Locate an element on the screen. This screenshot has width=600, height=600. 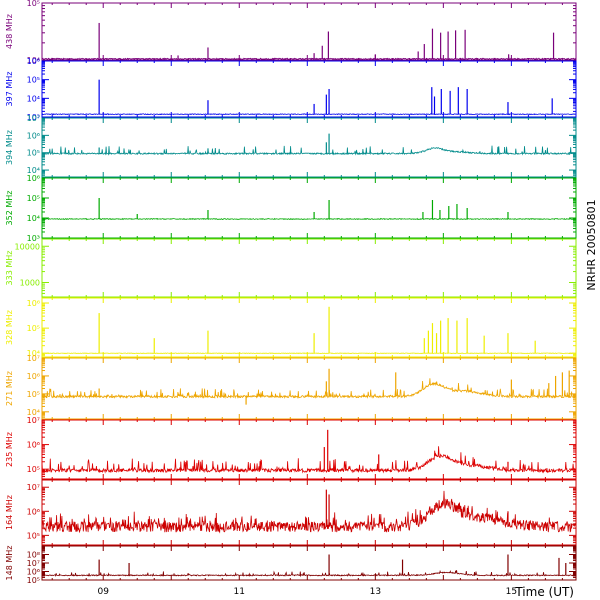
side-label: NRHR 20050801 is located at coordinates (591, 244).